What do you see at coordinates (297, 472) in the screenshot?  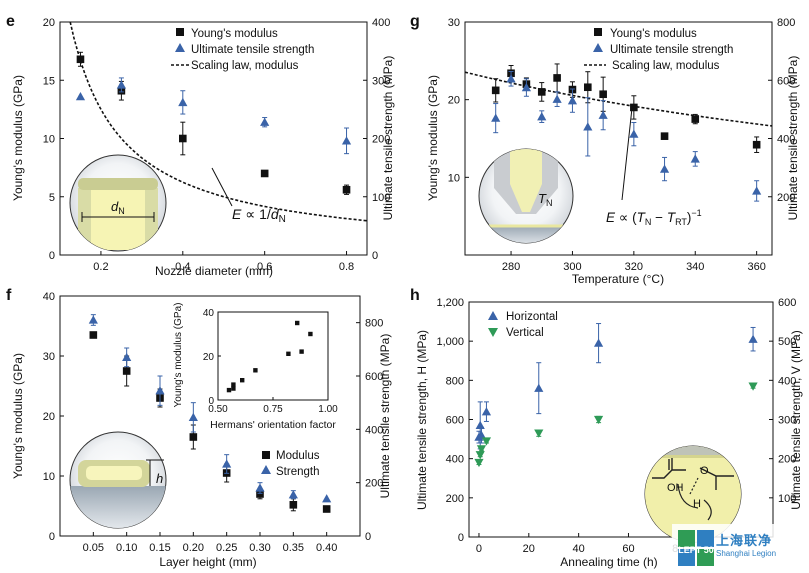 I see `legend-label-strength: Strength` at bounding box center [297, 472].